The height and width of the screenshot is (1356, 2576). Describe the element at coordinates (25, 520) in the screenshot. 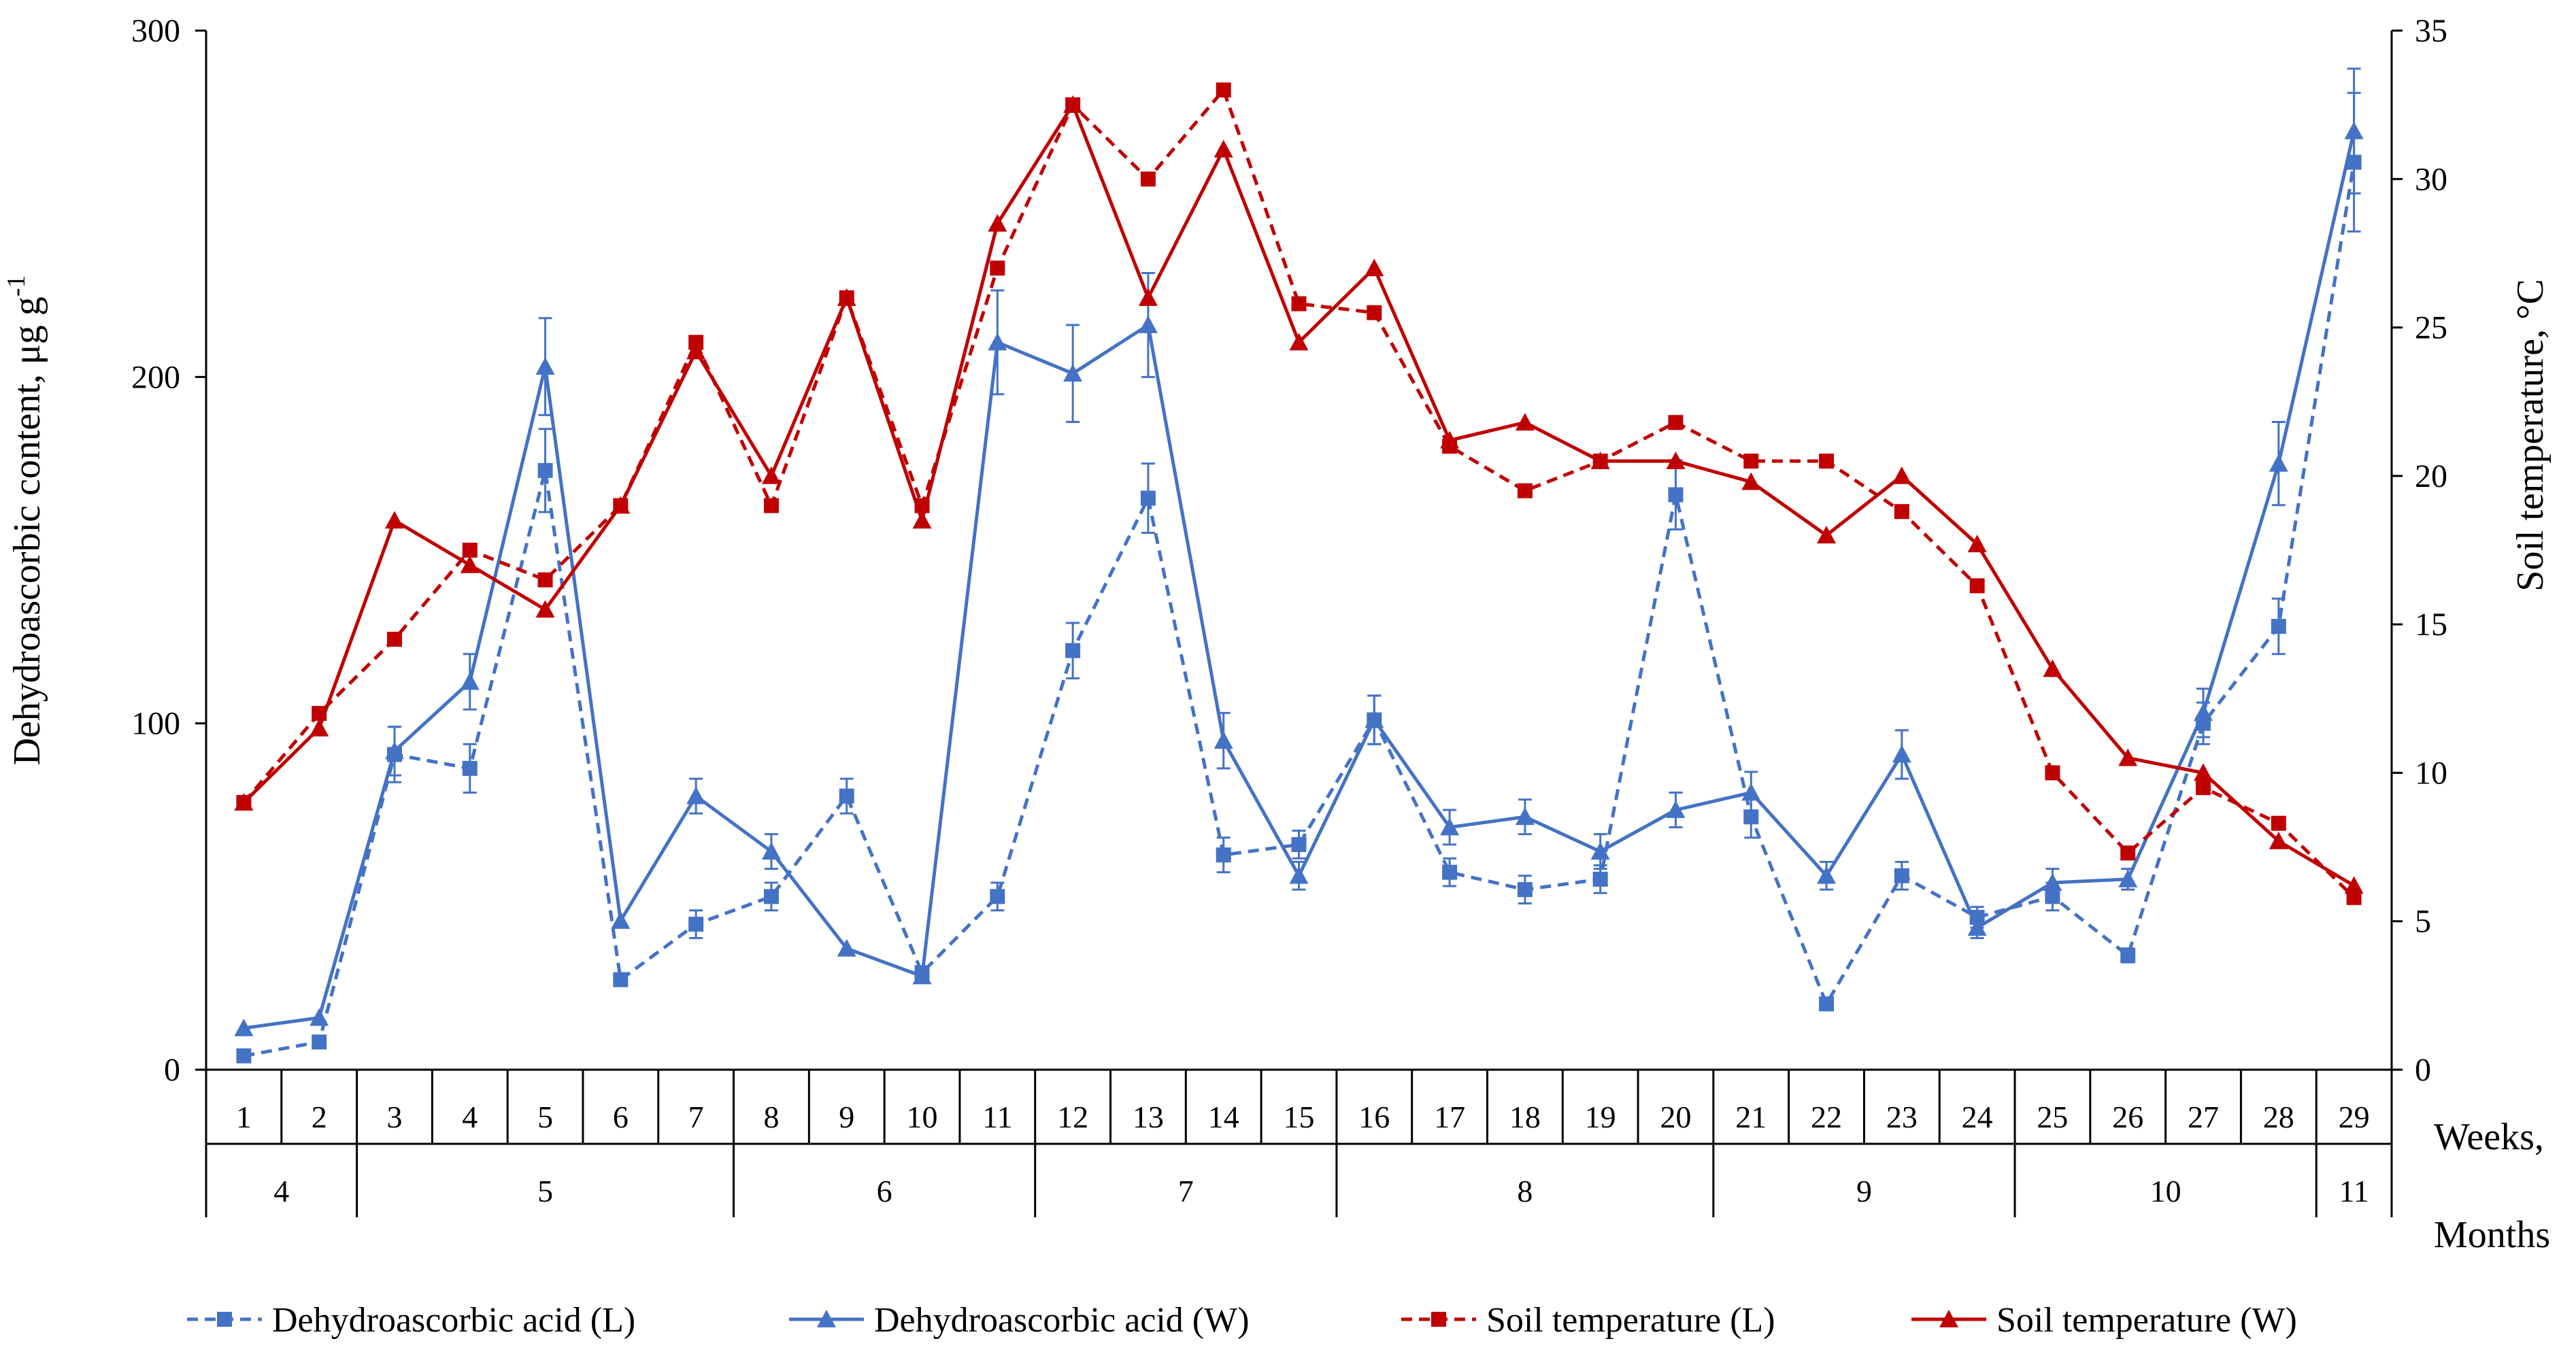

I see `y-axis-left-title: Dehydroascorbic content, μg g-1` at that location.